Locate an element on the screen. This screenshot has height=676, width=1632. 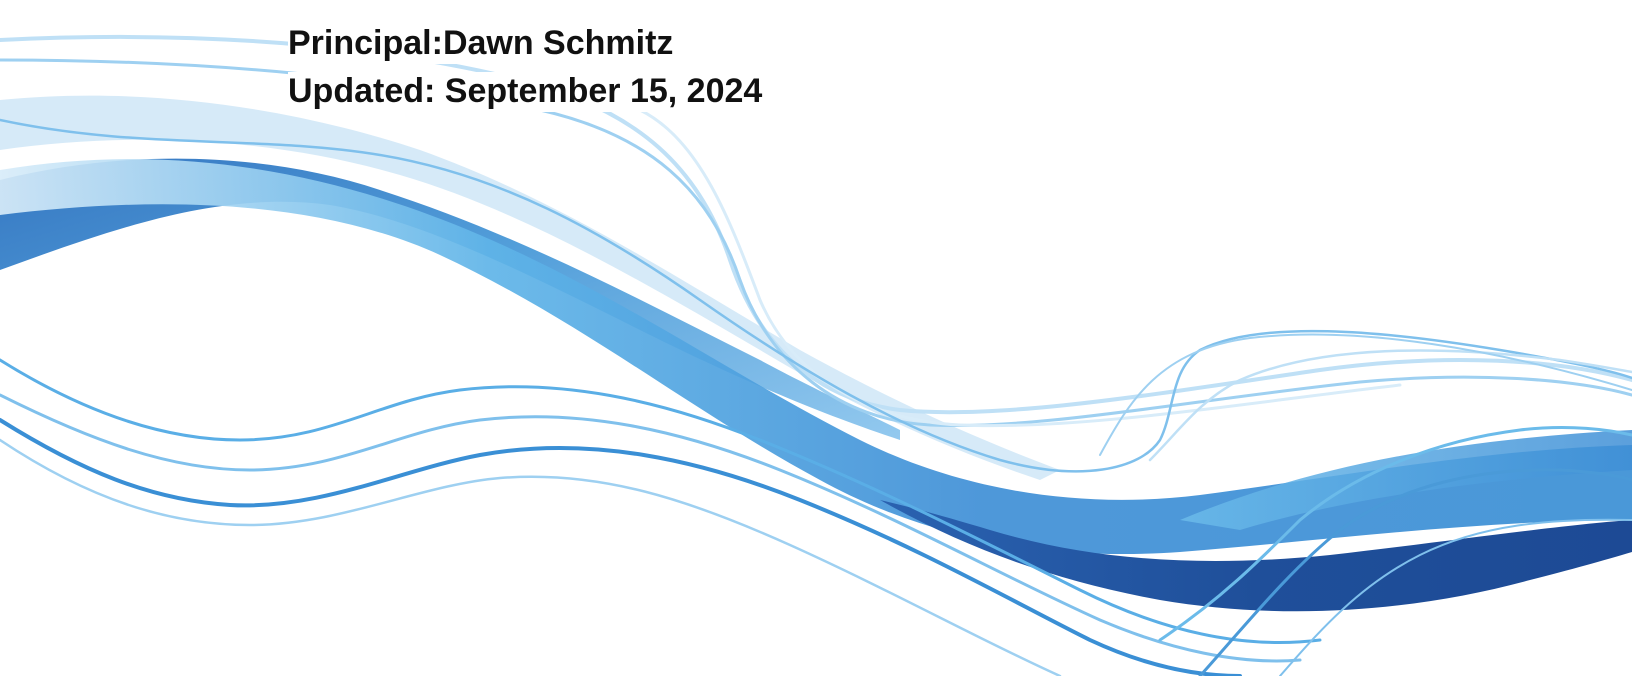
updated-date: September 15, 2024 is located at coordinates (603, 91).